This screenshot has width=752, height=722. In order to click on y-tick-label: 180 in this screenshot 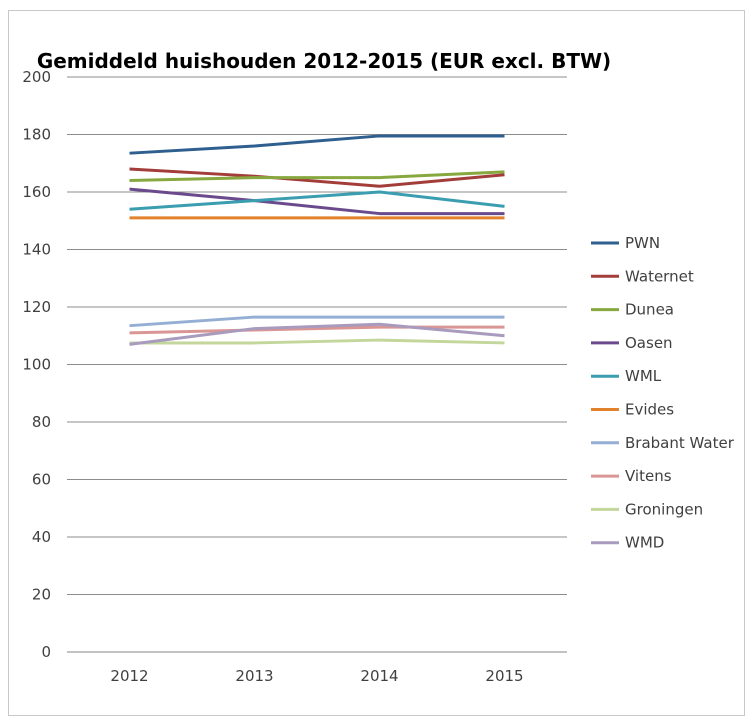, I will do `click(36, 135)`.